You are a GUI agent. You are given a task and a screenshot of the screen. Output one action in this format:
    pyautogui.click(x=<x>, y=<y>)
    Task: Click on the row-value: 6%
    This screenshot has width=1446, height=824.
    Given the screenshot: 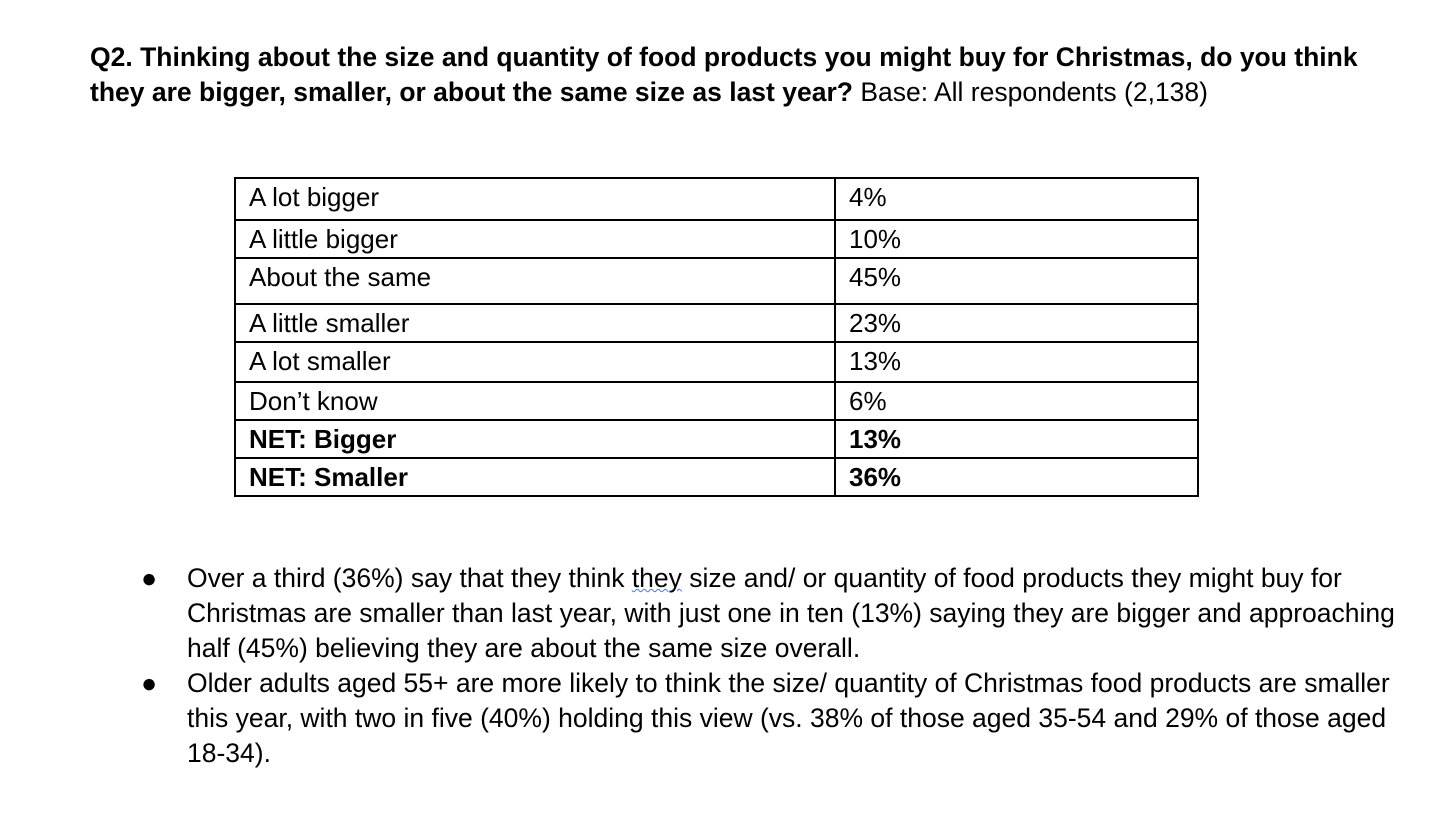 What is the action you would take?
    pyautogui.click(x=1016, y=401)
    